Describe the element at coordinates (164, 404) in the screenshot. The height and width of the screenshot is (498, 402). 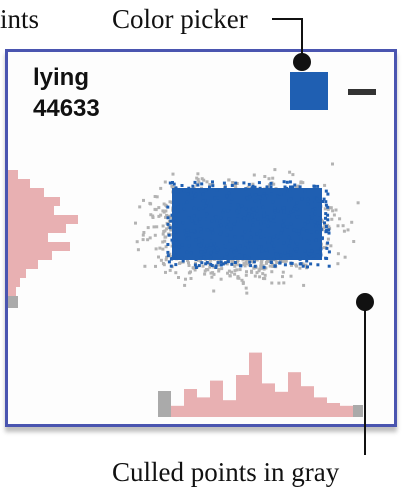
I see `bottom-hist-gray-bar` at that location.